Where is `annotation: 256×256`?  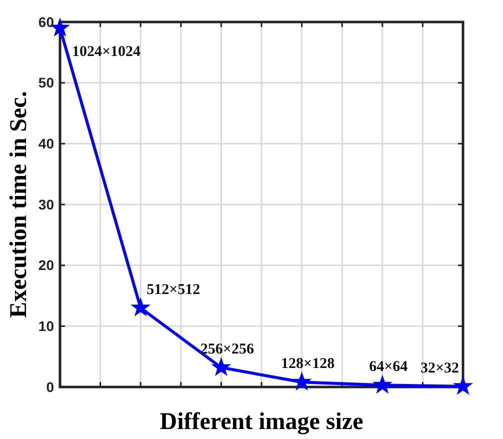 annotation: 256×256 is located at coordinates (227, 350).